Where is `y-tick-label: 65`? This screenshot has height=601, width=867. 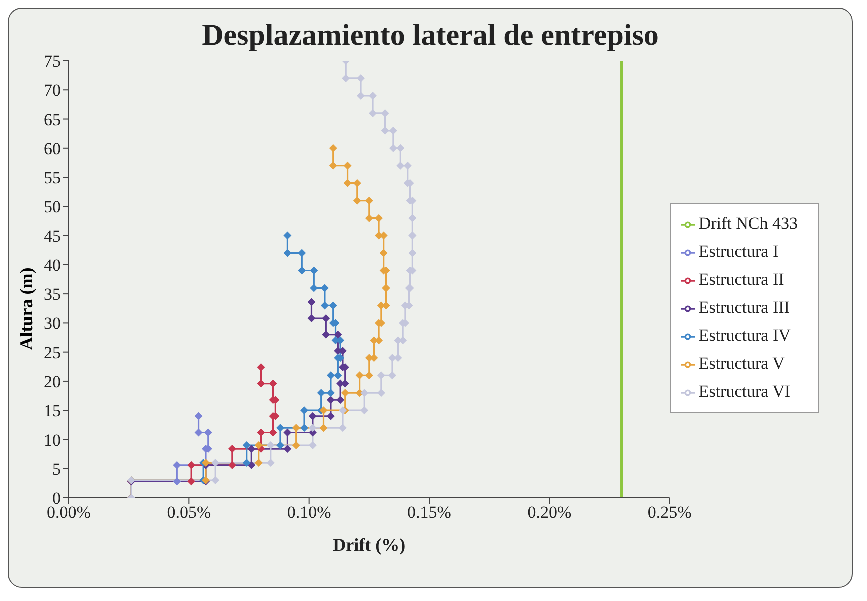
y-tick-label: 65 is located at coordinates (52, 120).